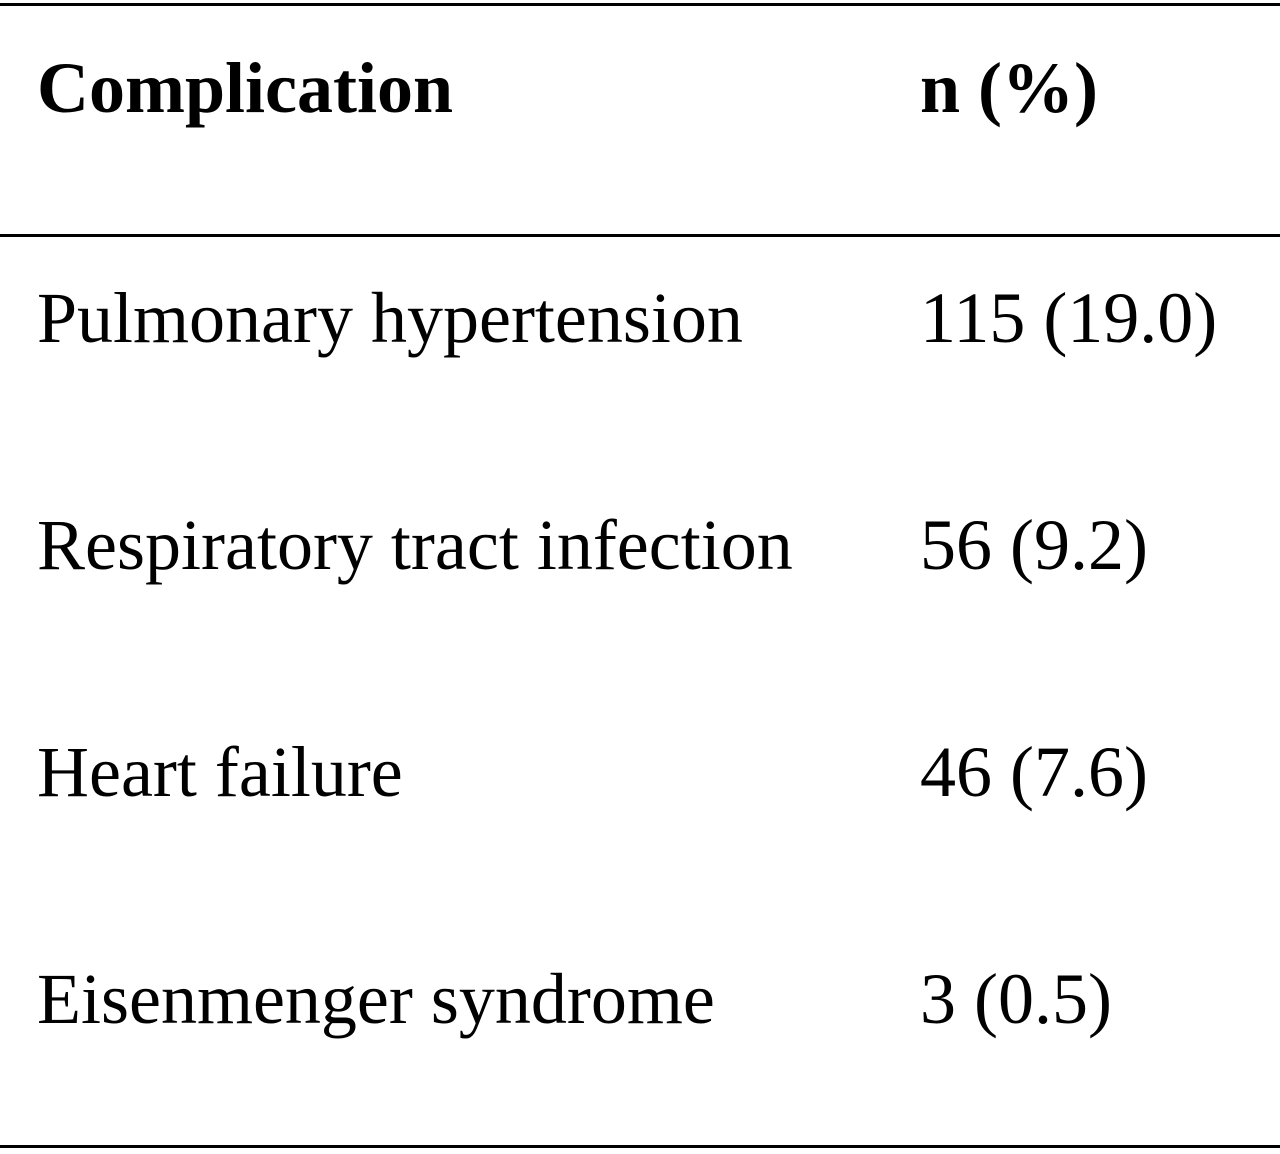 This screenshot has width=1280, height=1154. I want to click on count-cell: 46 (7.6), so click(1034, 772).